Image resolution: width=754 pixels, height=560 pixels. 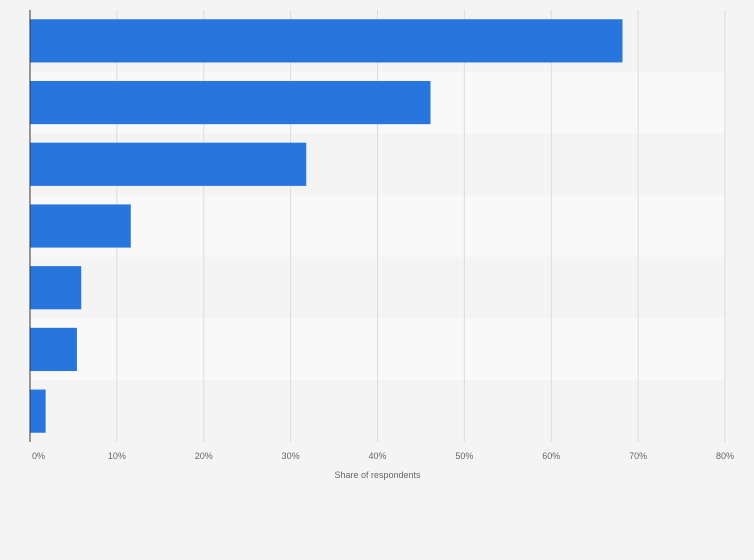 I want to click on x-tick-label: 80%, so click(x=725, y=456).